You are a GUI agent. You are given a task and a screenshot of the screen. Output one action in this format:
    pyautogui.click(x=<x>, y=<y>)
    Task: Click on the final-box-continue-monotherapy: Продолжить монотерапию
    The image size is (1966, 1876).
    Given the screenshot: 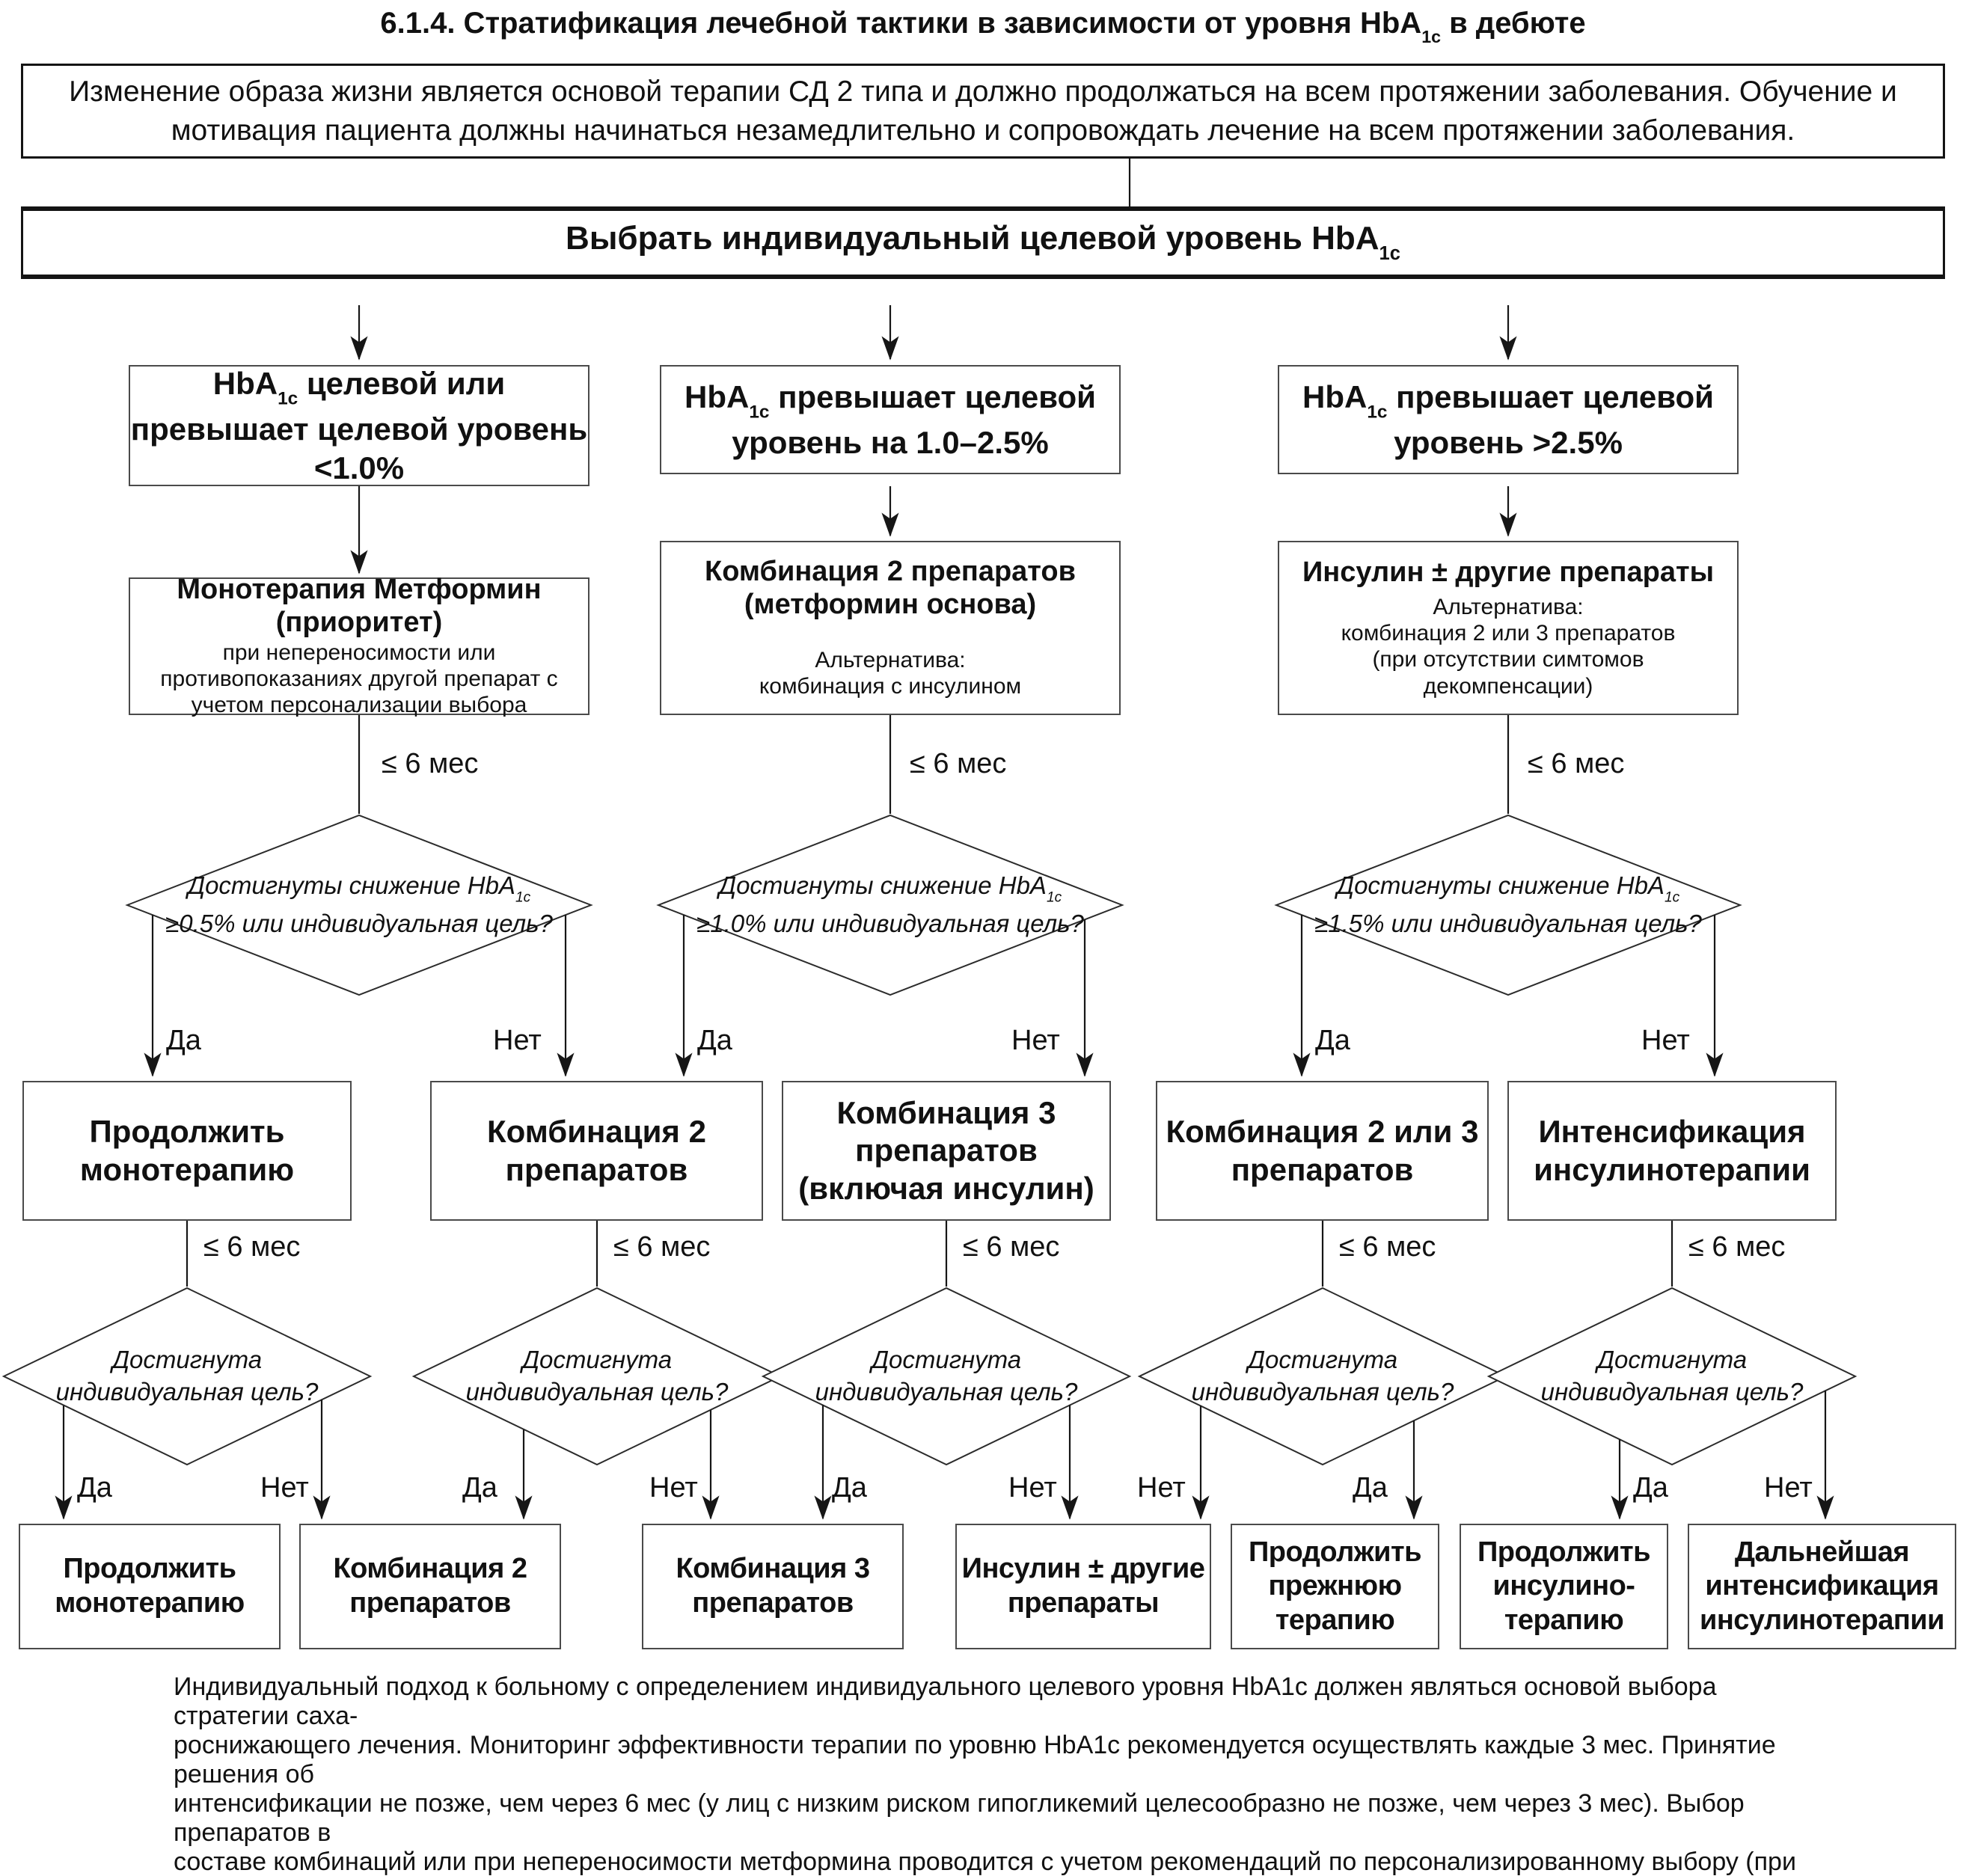 What is the action you would take?
    pyautogui.click(x=150, y=1587)
    